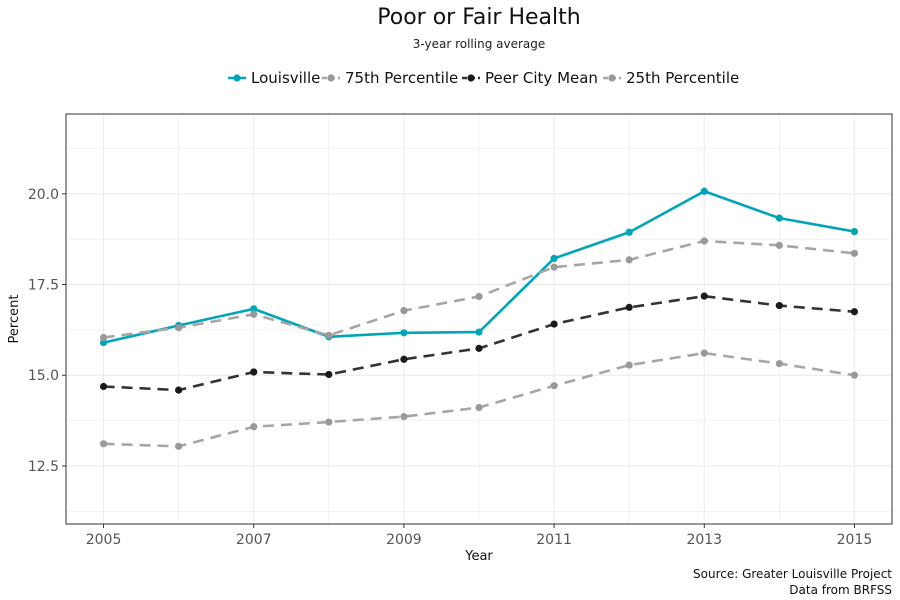  What do you see at coordinates (479, 536) in the screenshot?
I see `x-axis: 2005 2007 2009 2011 2013 2015` at bounding box center [479, 536].